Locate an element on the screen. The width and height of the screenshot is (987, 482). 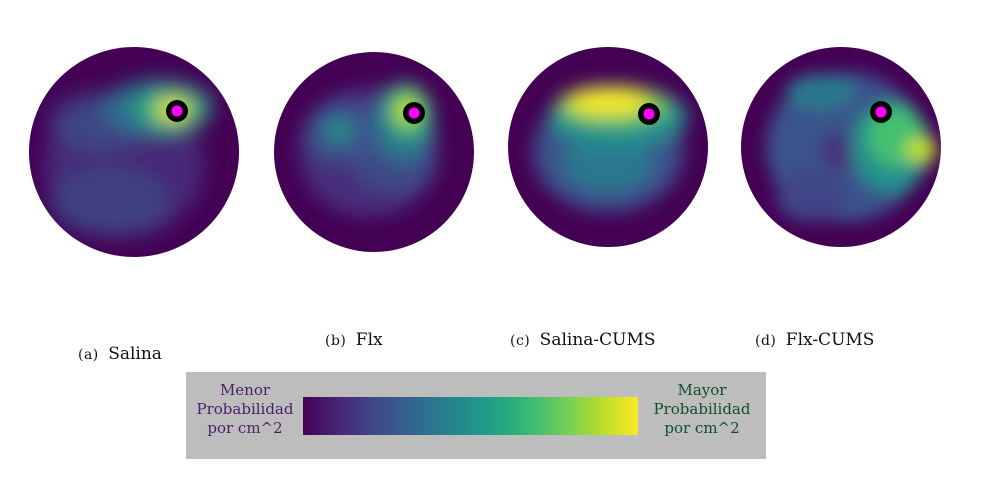
legend-high-label: Mayor Probabilidad por cm^2 is located at coordinates (702, 409).